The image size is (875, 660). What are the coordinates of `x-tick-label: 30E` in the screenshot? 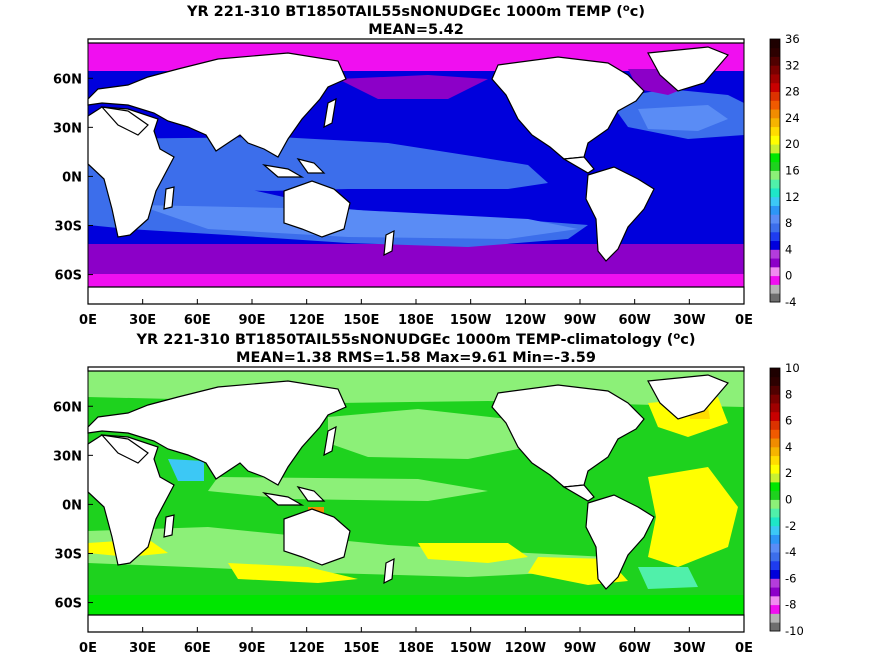 It's located at (142, 320).